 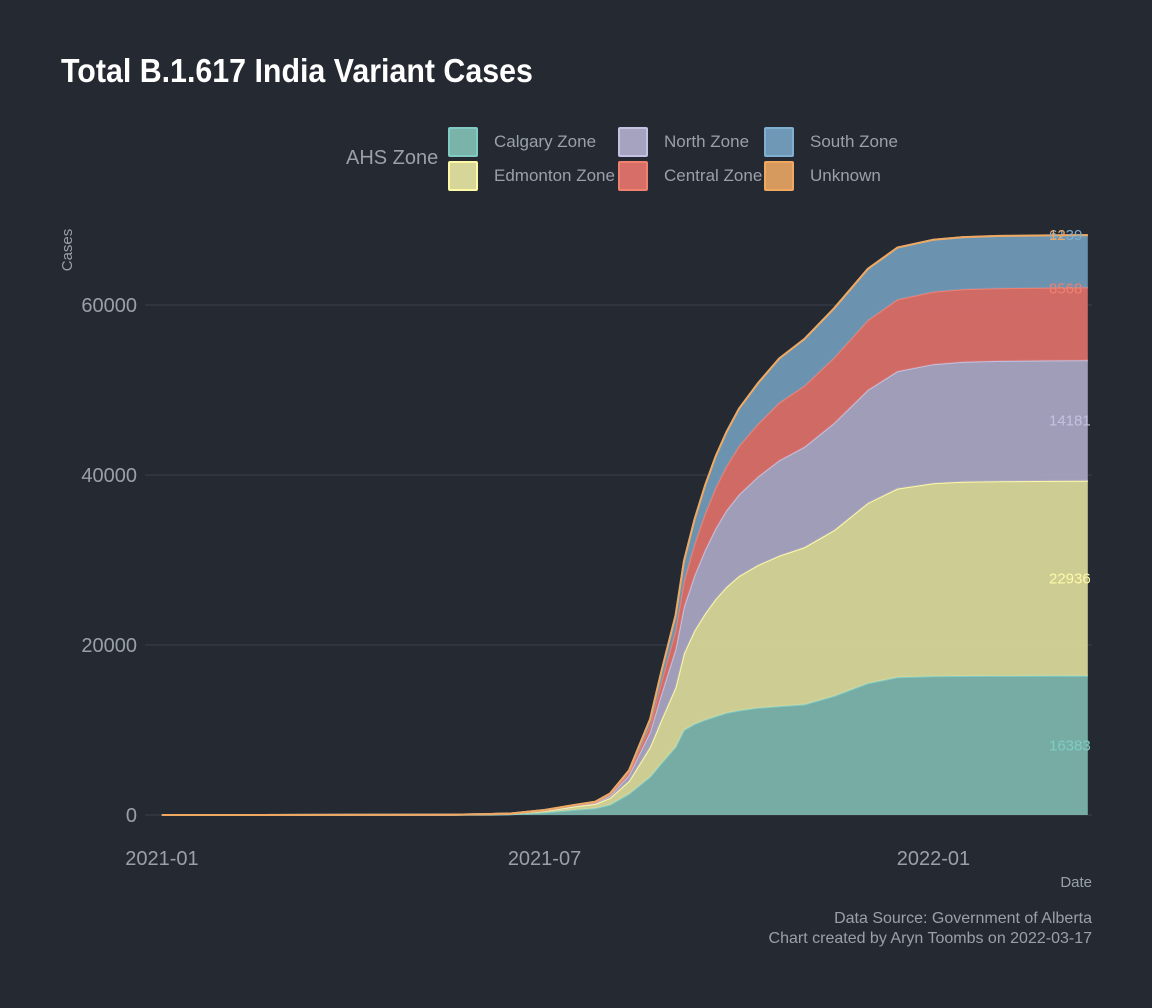 What do you see at coordinates (633, 176) in the screenshot?
I see `legend-key-central-zone` at bounding box center [633, 176].